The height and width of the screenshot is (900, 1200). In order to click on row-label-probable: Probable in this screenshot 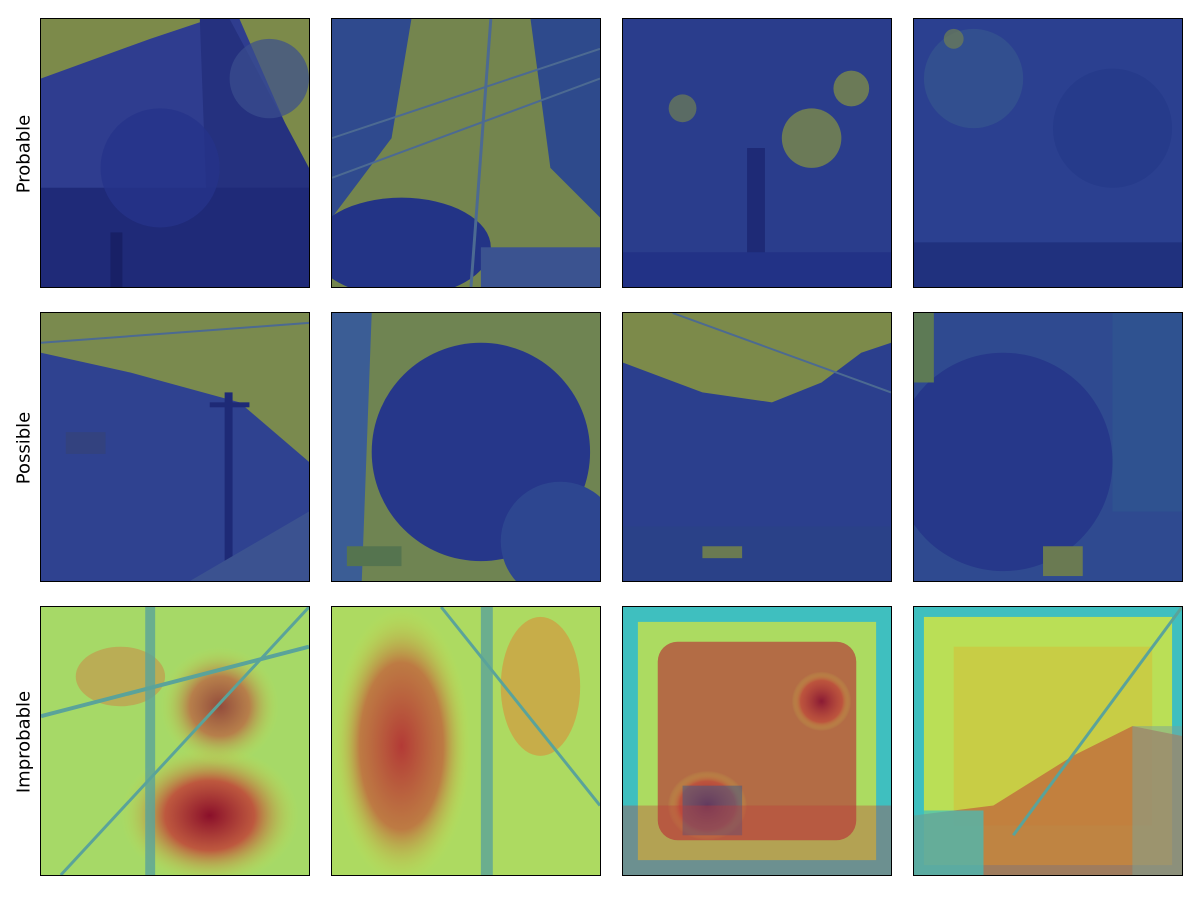, I will do `click(24, 154)`.